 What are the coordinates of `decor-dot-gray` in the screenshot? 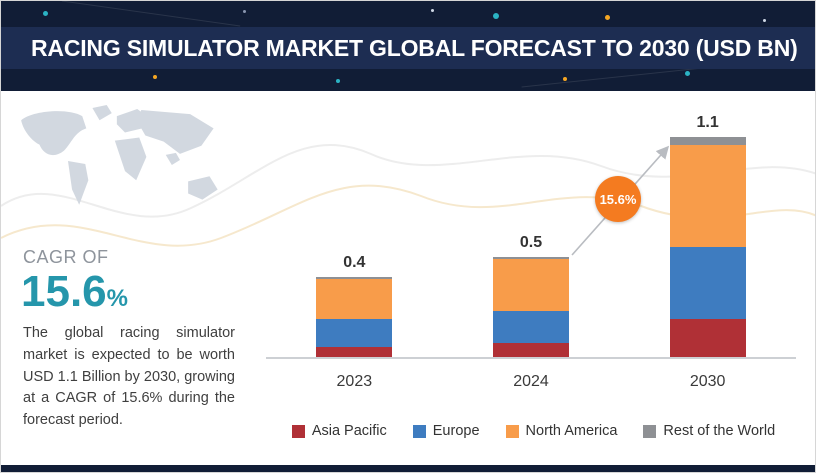 It's located at (244, 11).